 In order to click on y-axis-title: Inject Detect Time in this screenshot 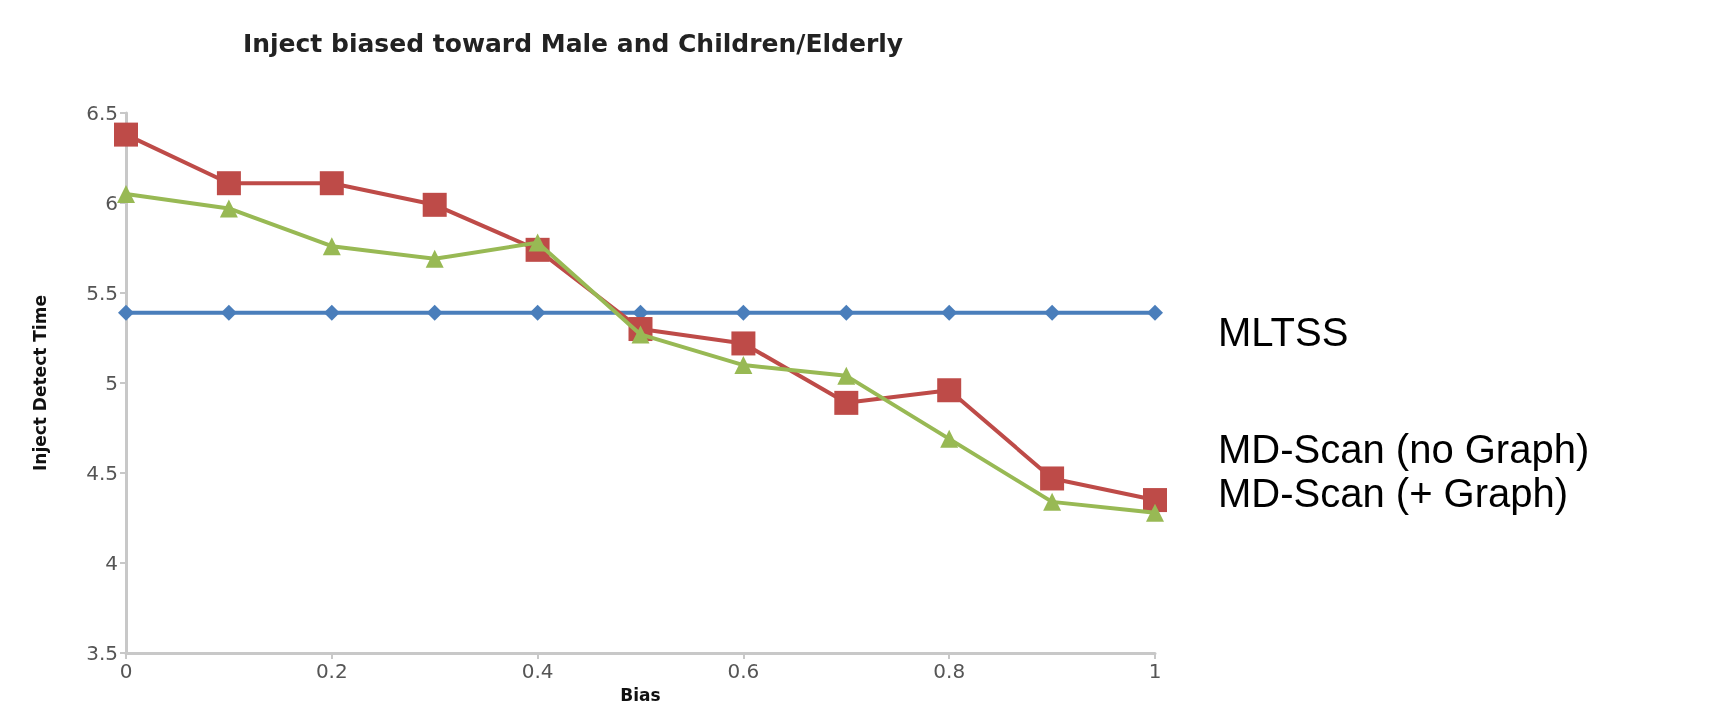, I will do `click(39, 383)`.